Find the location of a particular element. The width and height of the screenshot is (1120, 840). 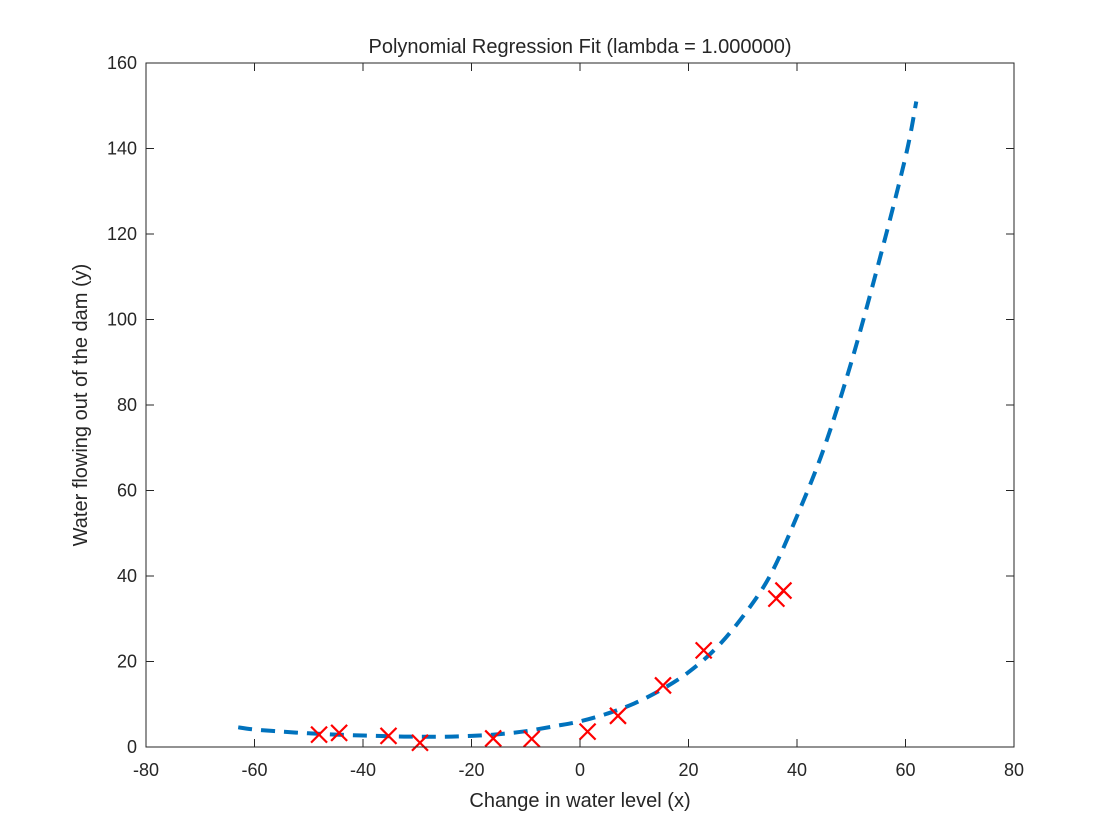

y-tick-label: 40 is located at coordinates (127, 576).